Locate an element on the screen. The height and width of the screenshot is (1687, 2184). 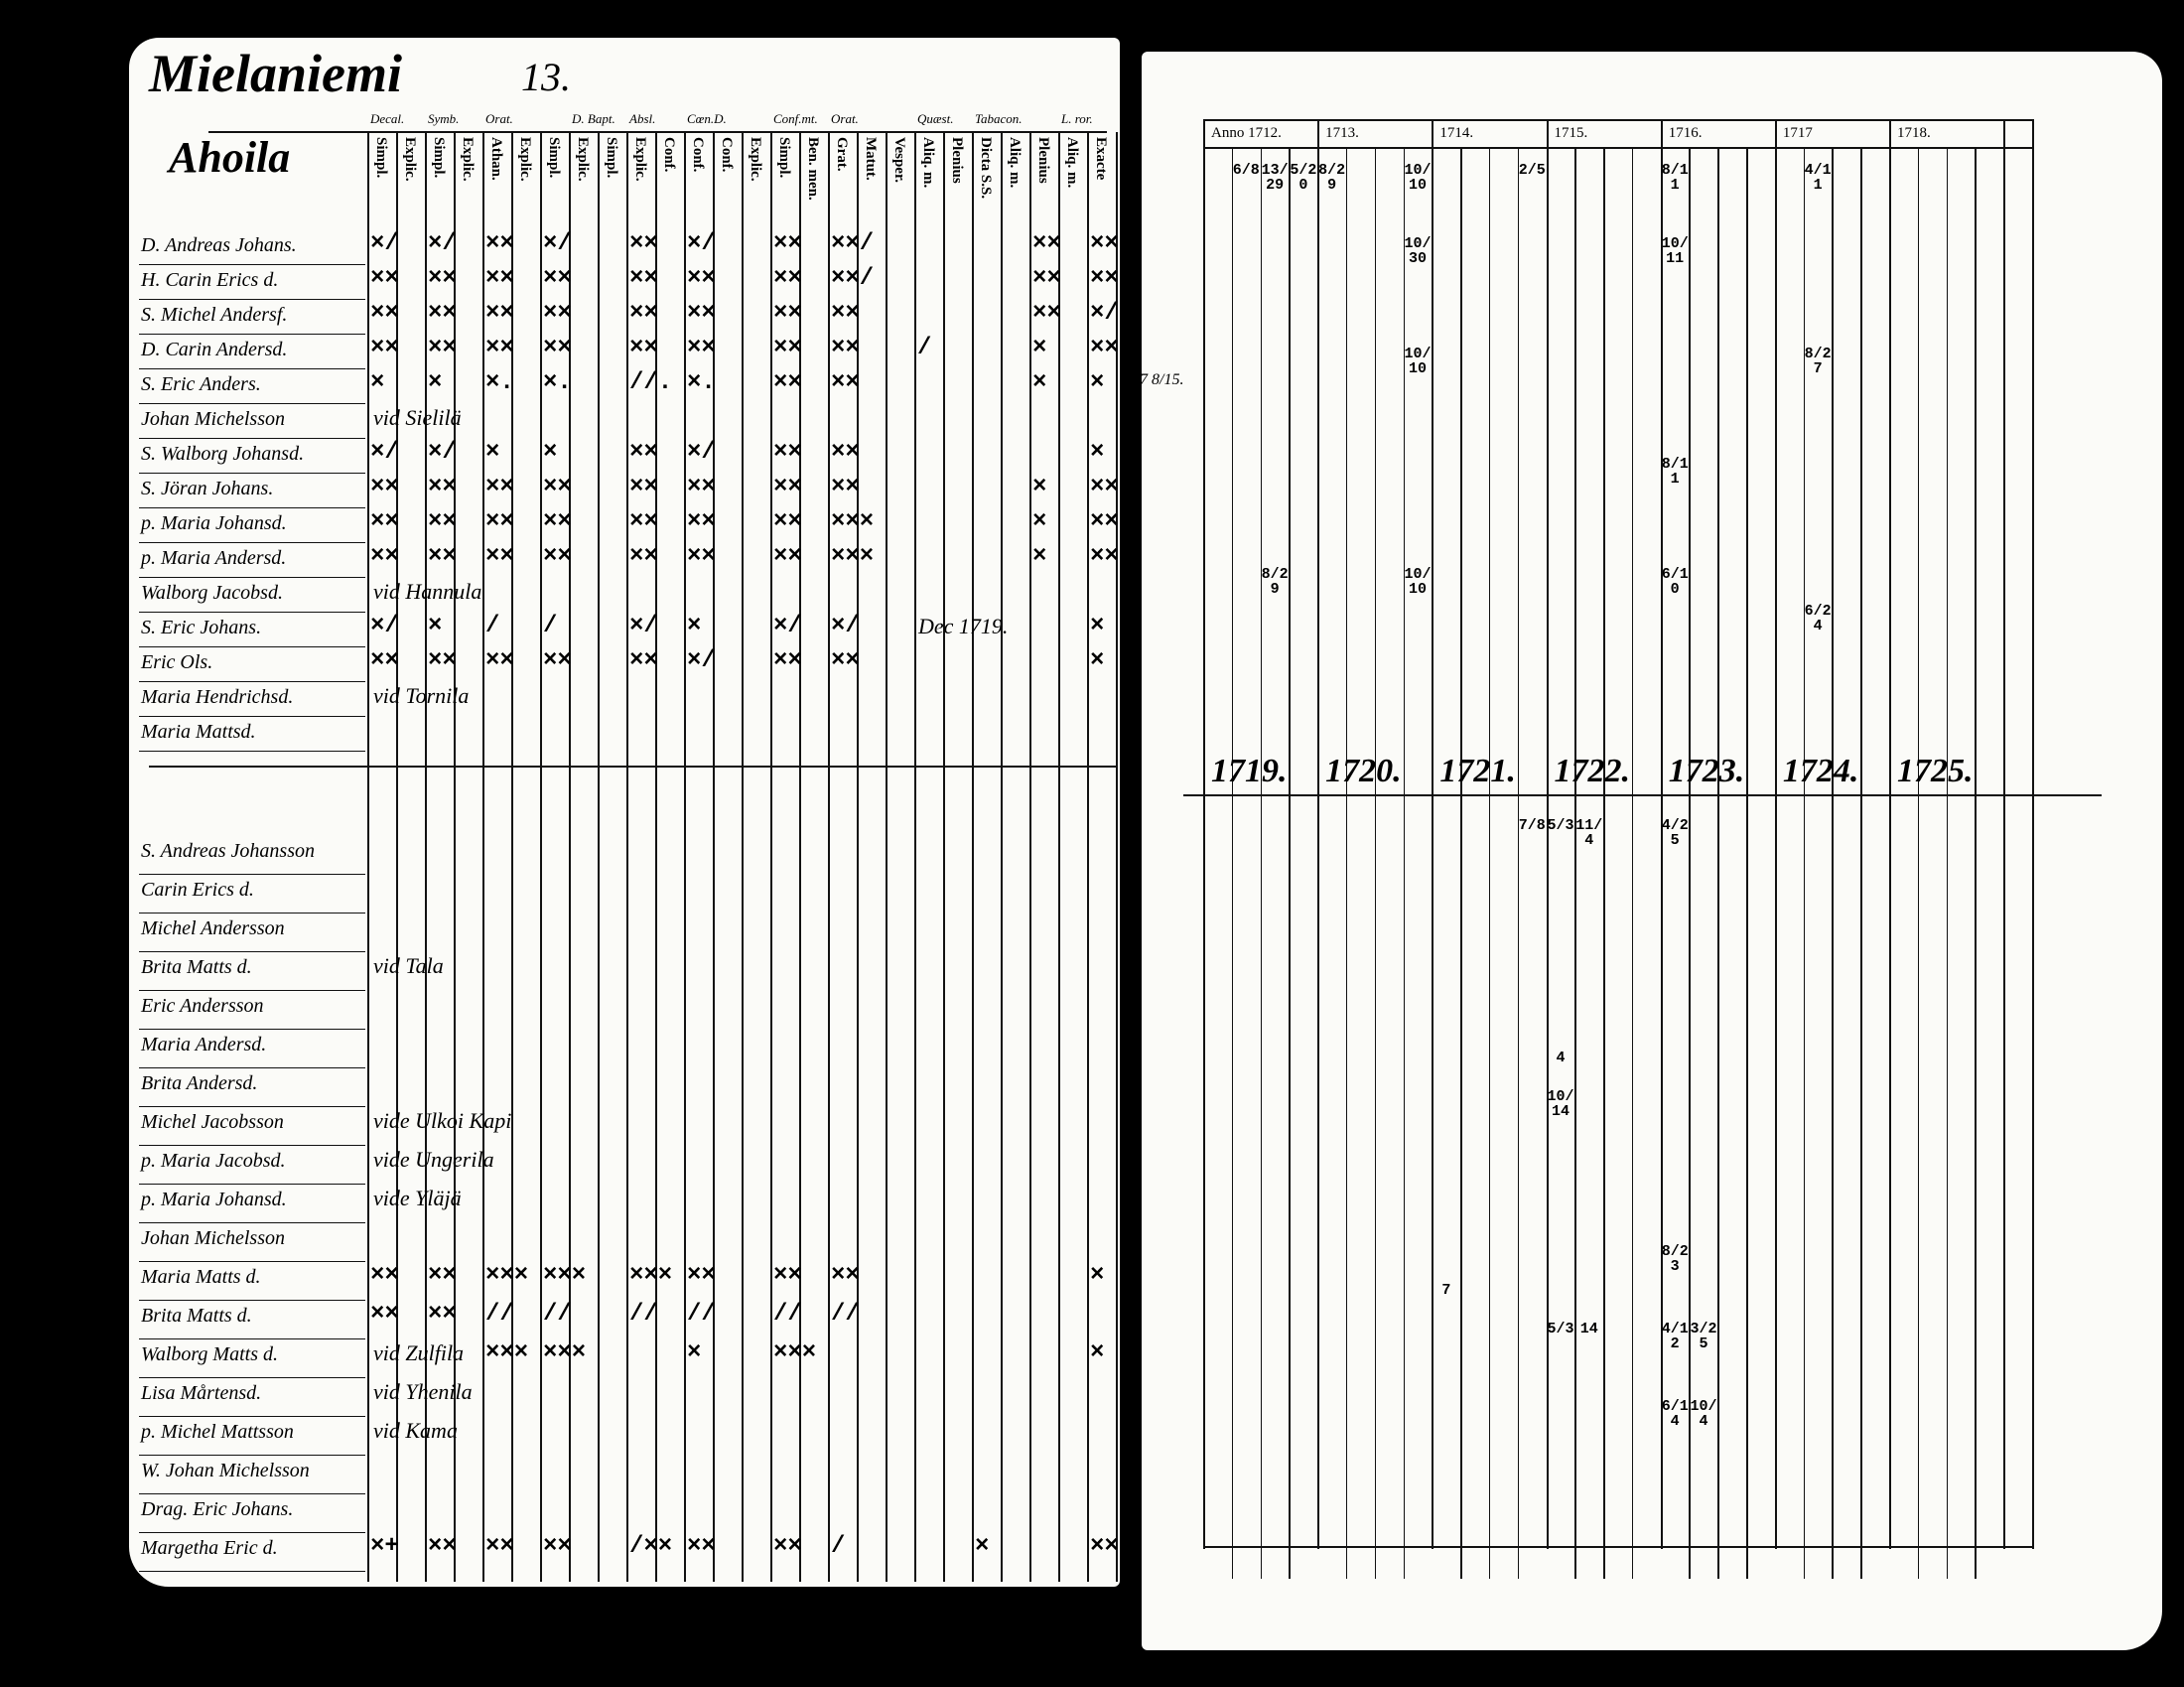
communion-date: 5/20 is located at coordinates (1303, 178).